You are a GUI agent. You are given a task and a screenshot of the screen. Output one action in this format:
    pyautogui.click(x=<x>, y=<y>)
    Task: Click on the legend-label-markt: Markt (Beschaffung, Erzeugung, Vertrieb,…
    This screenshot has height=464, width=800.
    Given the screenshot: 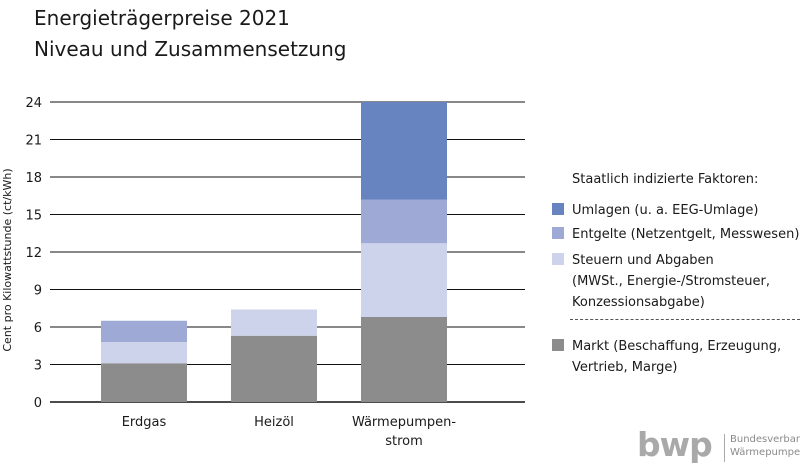 What is the action you would take?
    pyautogui.click(x=677, y=357)
    